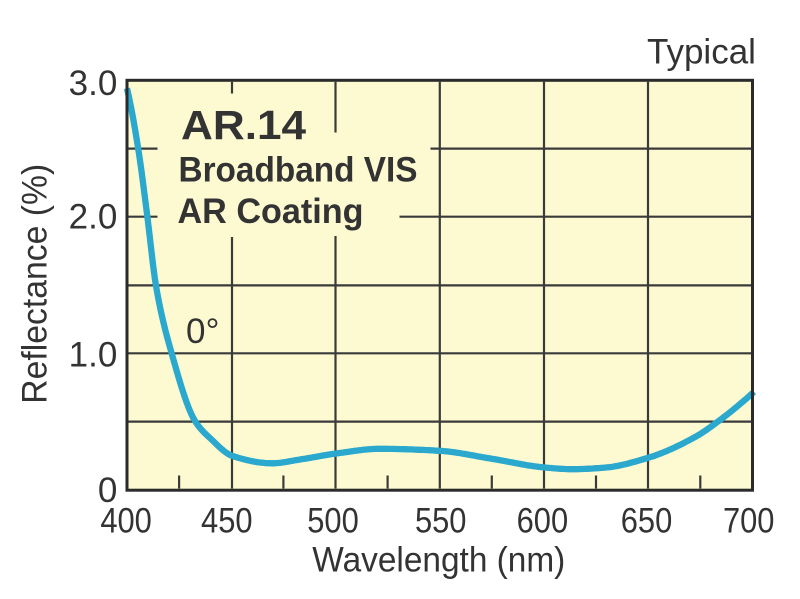 The height and width of the screenshot is (599, 800). Describe the element at coordinates (749, 520) in the screenshot. I see `svg-text: 700` at that location.